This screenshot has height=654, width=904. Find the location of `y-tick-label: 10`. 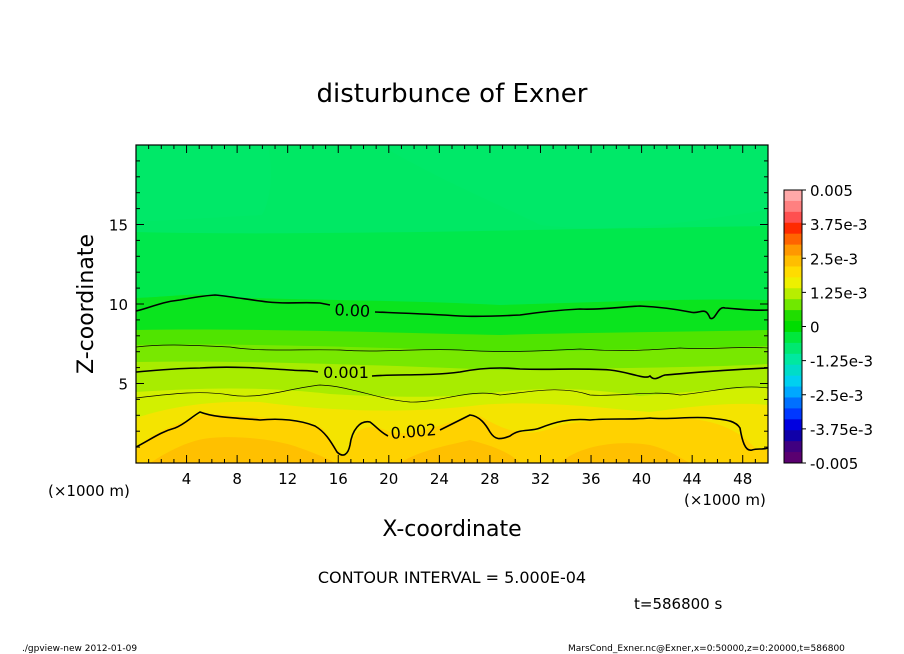

y-tick-label: 10 is located at coordinates (118, 305).